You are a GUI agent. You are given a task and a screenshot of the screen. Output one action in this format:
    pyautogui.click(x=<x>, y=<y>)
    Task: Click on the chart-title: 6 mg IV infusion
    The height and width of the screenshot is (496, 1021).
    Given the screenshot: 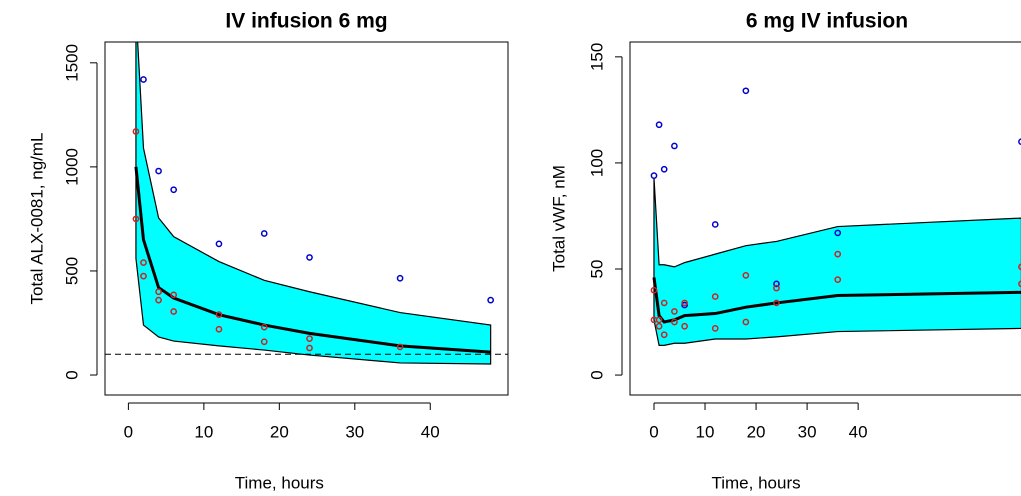 What is the action you would take?
    pyautogui.click(x=827, y=21)
    